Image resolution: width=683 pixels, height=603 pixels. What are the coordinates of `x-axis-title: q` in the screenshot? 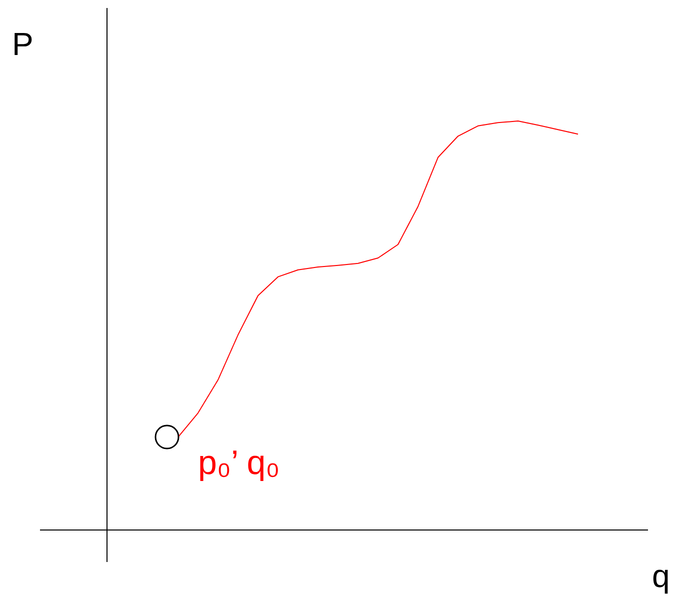 It's located at (661, 576).